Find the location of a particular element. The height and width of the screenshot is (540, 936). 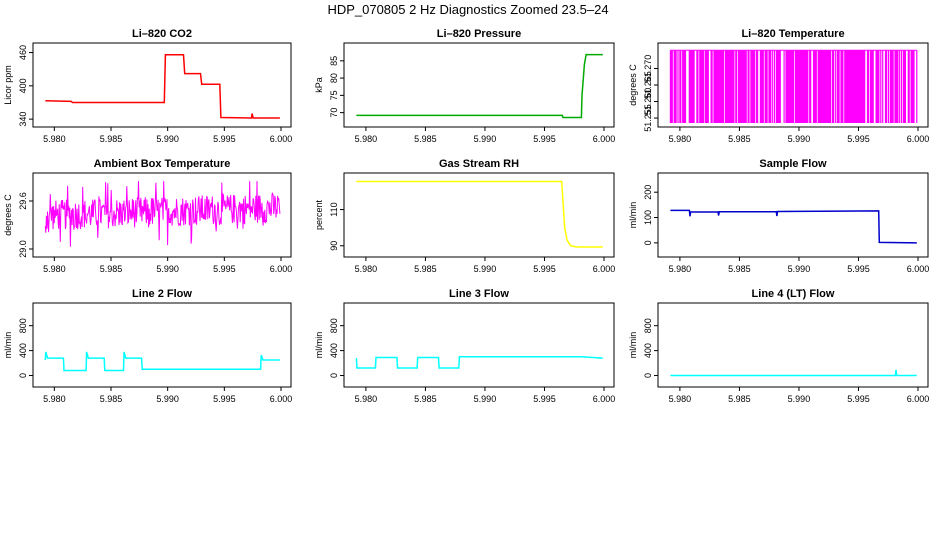

y-tick-label: 110 is located at coordinates (334, 209).